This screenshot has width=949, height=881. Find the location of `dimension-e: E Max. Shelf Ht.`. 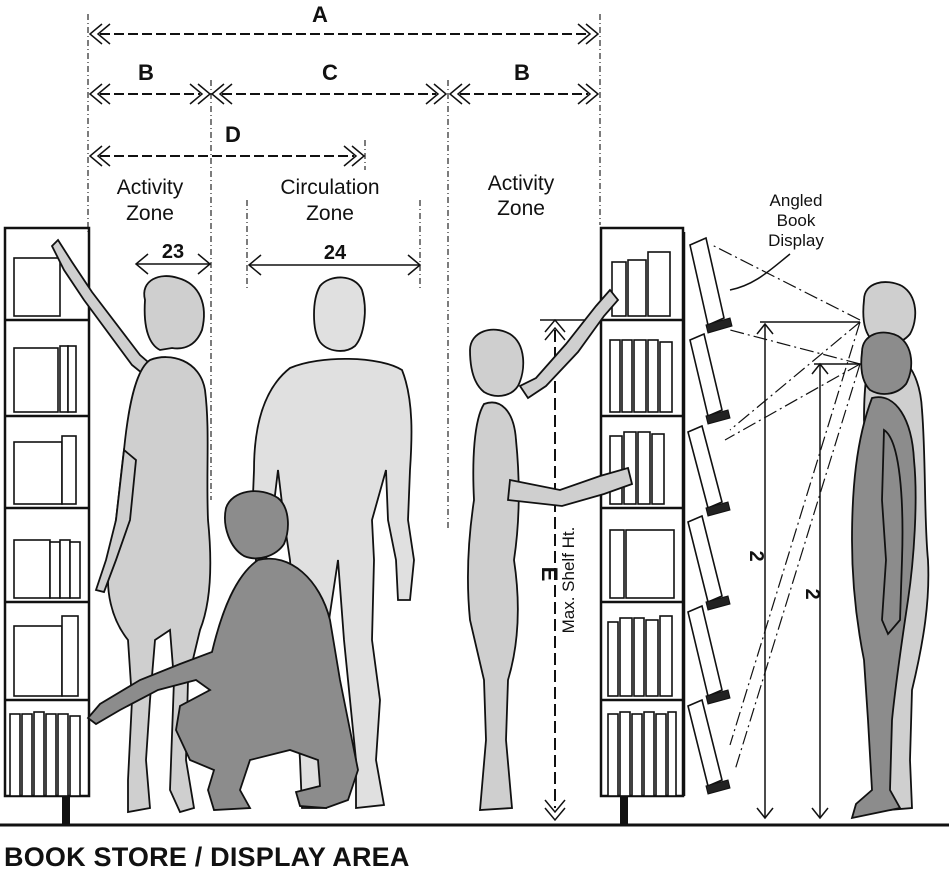

dimension-e: E Max. Shelf Ht. is located at coordinates (568, 570).